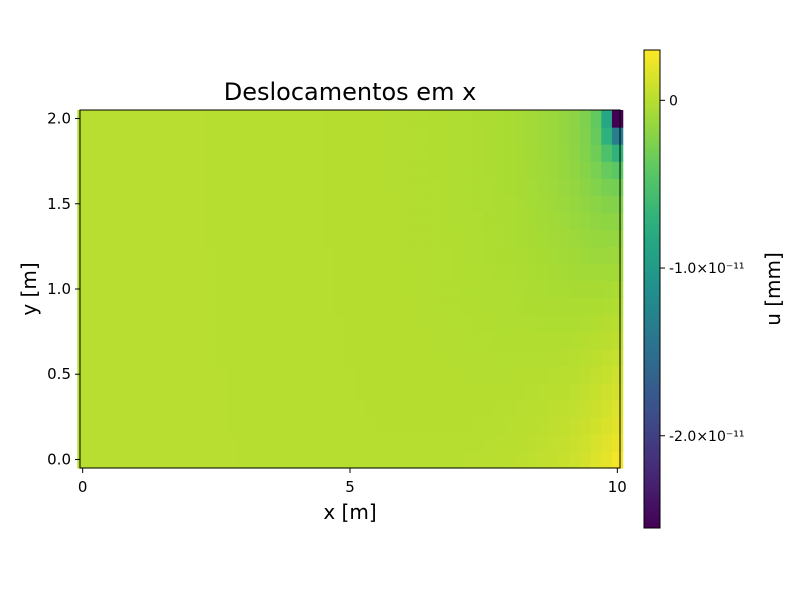  I want to click on colorbar: 0 -1.0×10⁻¹¹ -2.0×10⁻¹¹, so click(693, 289).